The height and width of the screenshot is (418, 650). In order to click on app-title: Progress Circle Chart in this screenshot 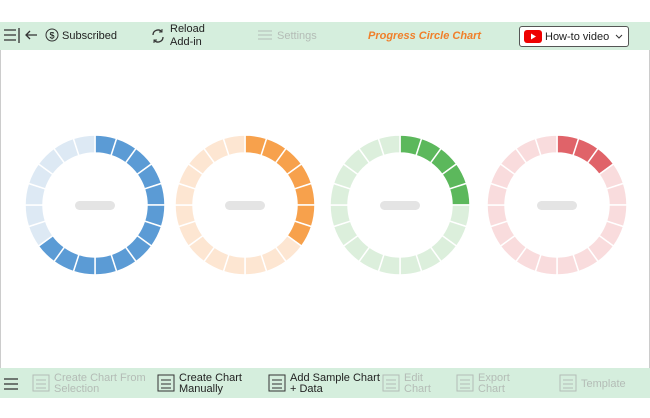, I will do `click(425, 36)`.